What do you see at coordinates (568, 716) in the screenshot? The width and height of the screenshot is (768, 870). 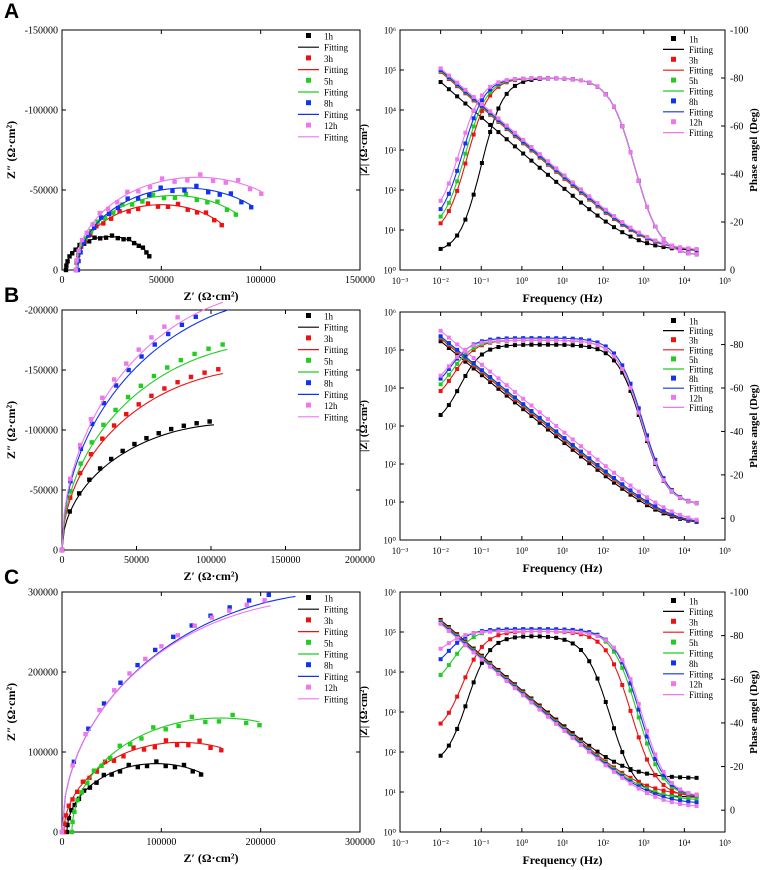 I see `phase-fit-1h` at bounding box center [568, 716].